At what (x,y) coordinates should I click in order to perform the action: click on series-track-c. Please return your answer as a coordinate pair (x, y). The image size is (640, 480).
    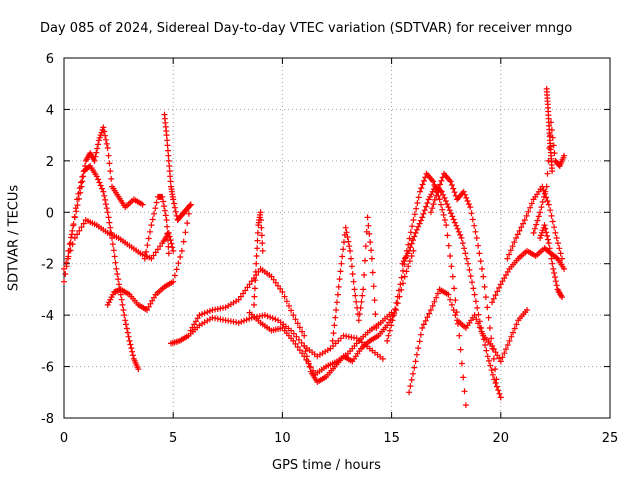
    Looking at the image, I should click on (119, 244).